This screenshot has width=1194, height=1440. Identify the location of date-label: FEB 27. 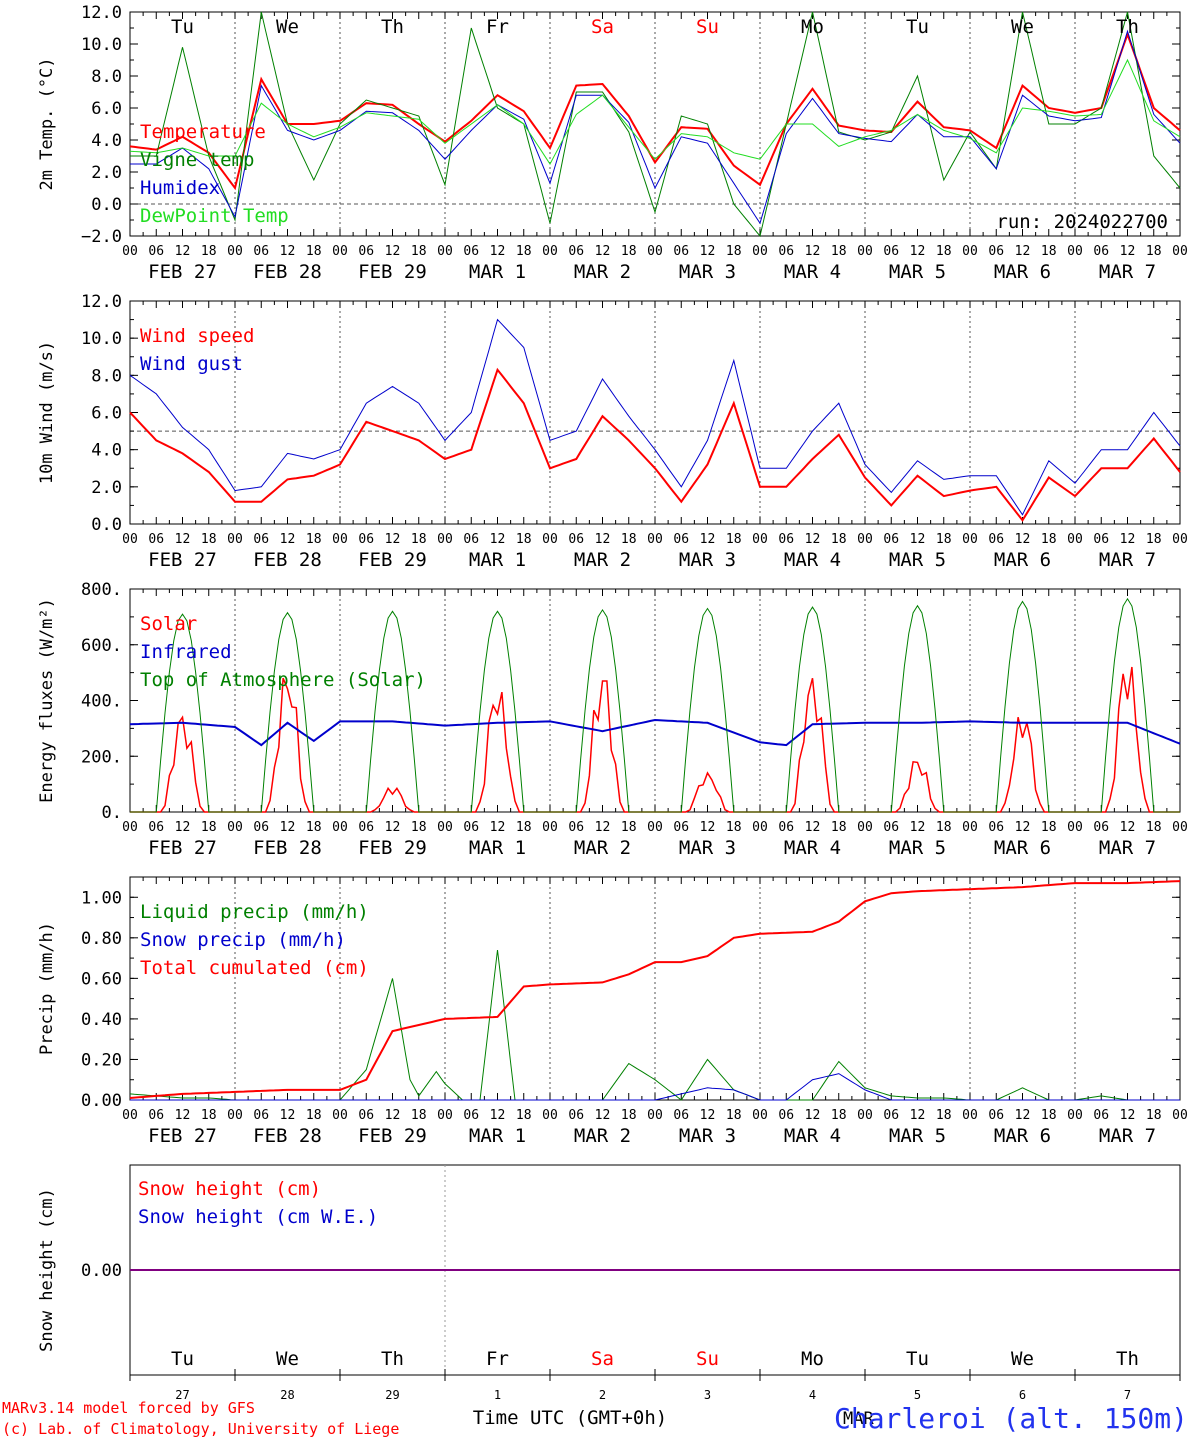
(182, 560).